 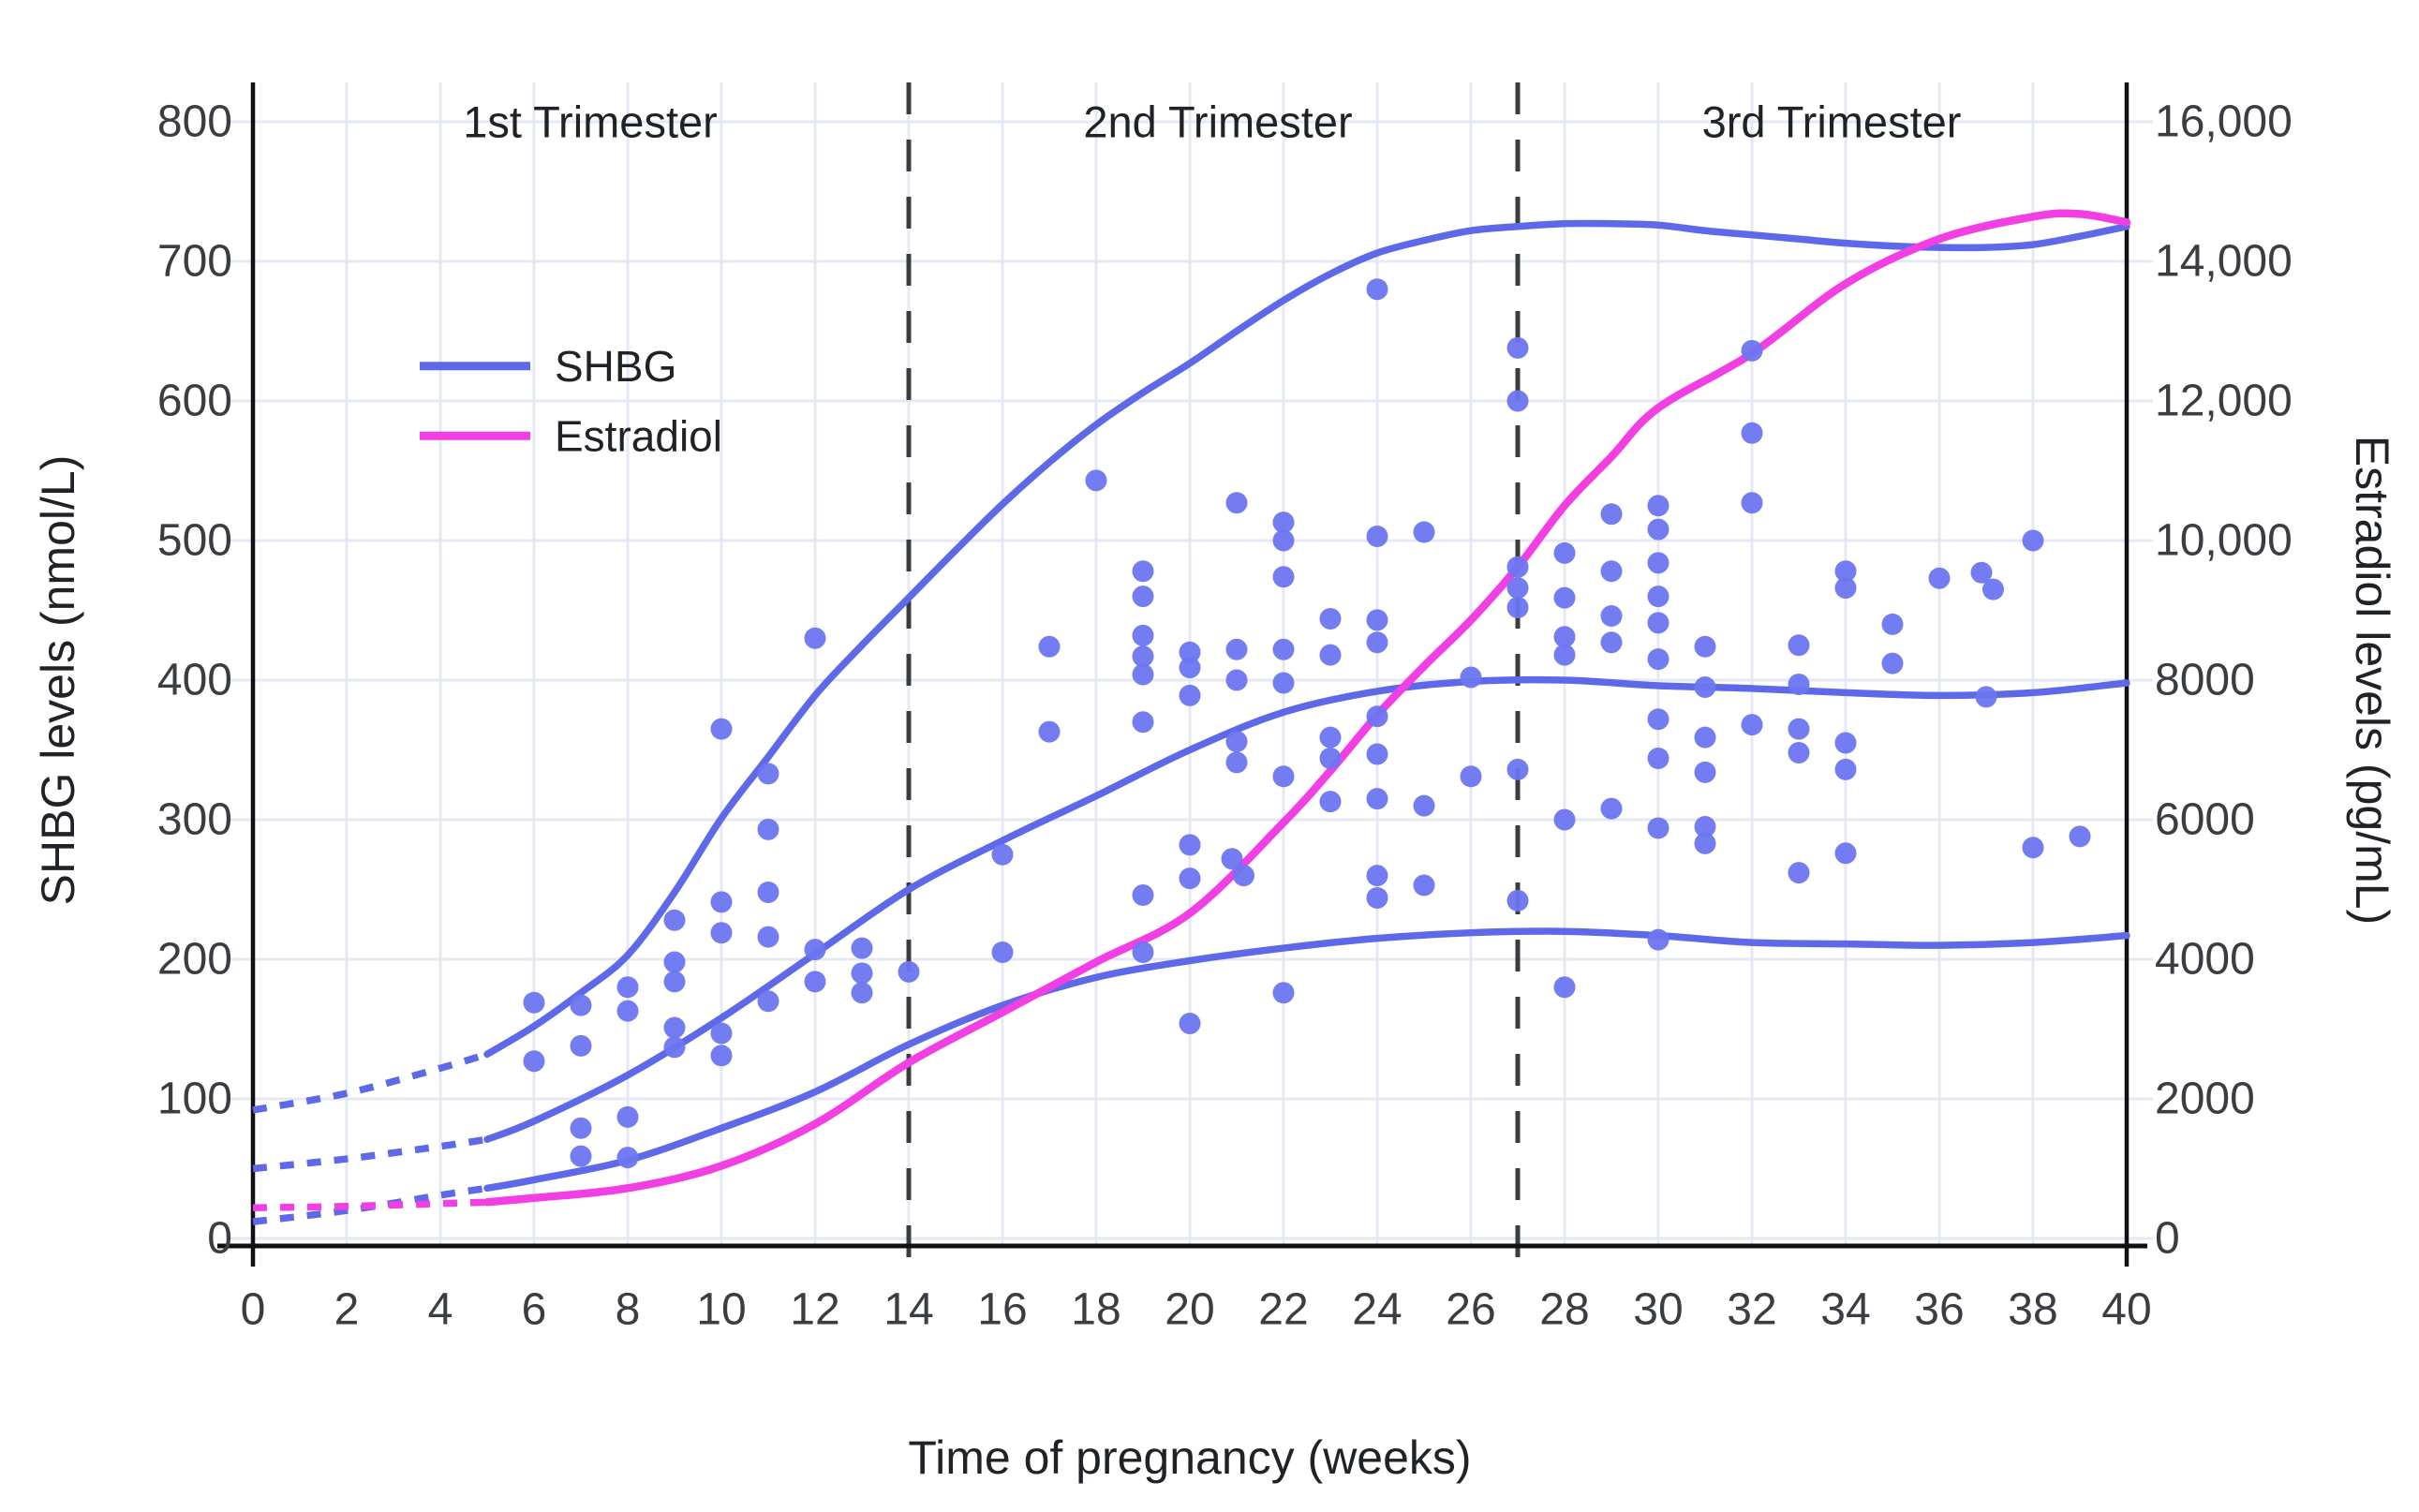 I want to click on x-tick-label-38: 38, so click(x=2032, y=1310).